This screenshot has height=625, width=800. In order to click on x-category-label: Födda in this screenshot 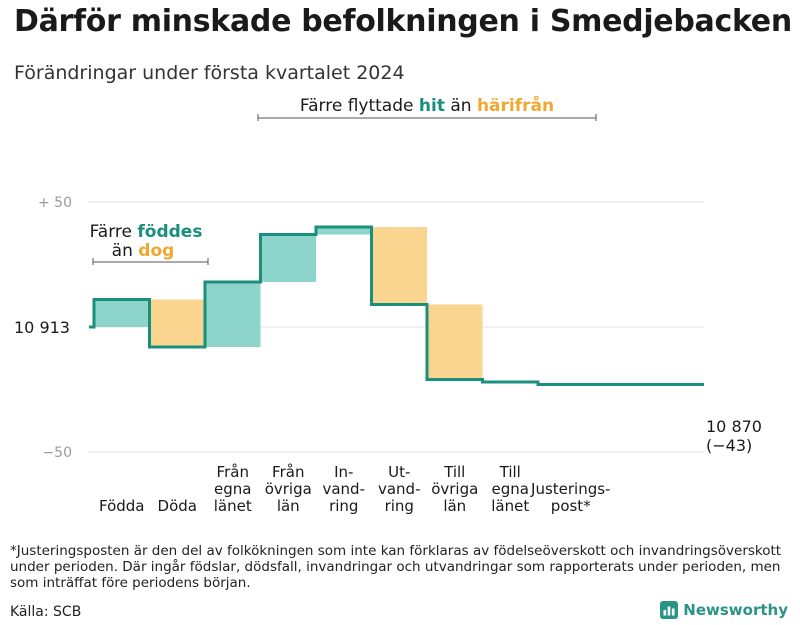, I will do `click(122, 506)`.